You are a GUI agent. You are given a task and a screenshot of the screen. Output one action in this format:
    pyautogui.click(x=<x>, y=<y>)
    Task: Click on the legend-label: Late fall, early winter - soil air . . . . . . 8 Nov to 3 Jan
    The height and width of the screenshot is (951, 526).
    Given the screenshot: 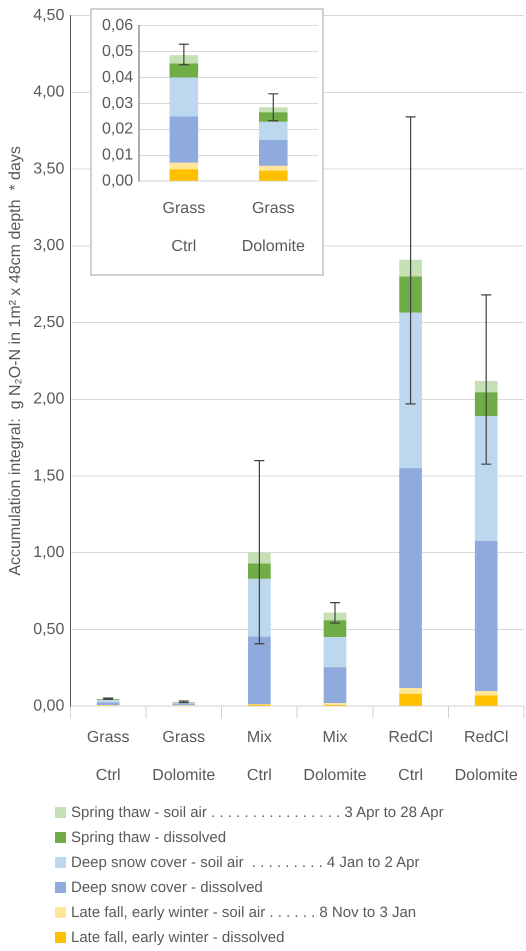 What is the action you would take?
    pyautogui.click(x=243, y=912)
    